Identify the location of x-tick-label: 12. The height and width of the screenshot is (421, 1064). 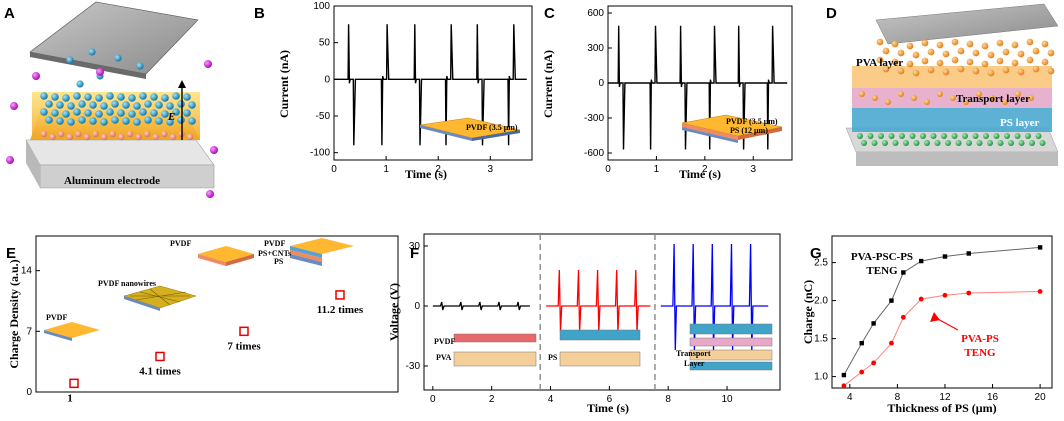
(945, 397).